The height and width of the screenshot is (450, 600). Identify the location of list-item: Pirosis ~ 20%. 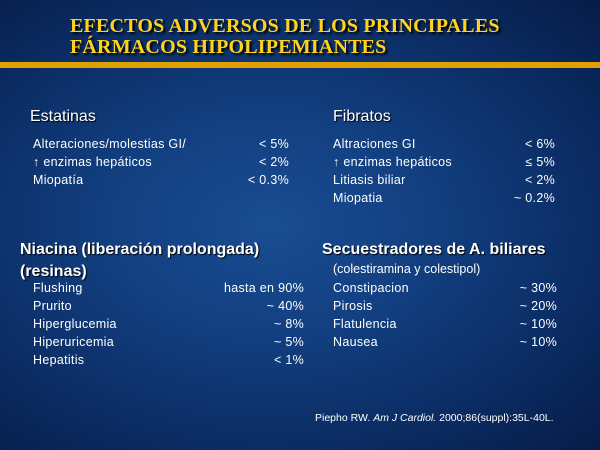
(445, 306).